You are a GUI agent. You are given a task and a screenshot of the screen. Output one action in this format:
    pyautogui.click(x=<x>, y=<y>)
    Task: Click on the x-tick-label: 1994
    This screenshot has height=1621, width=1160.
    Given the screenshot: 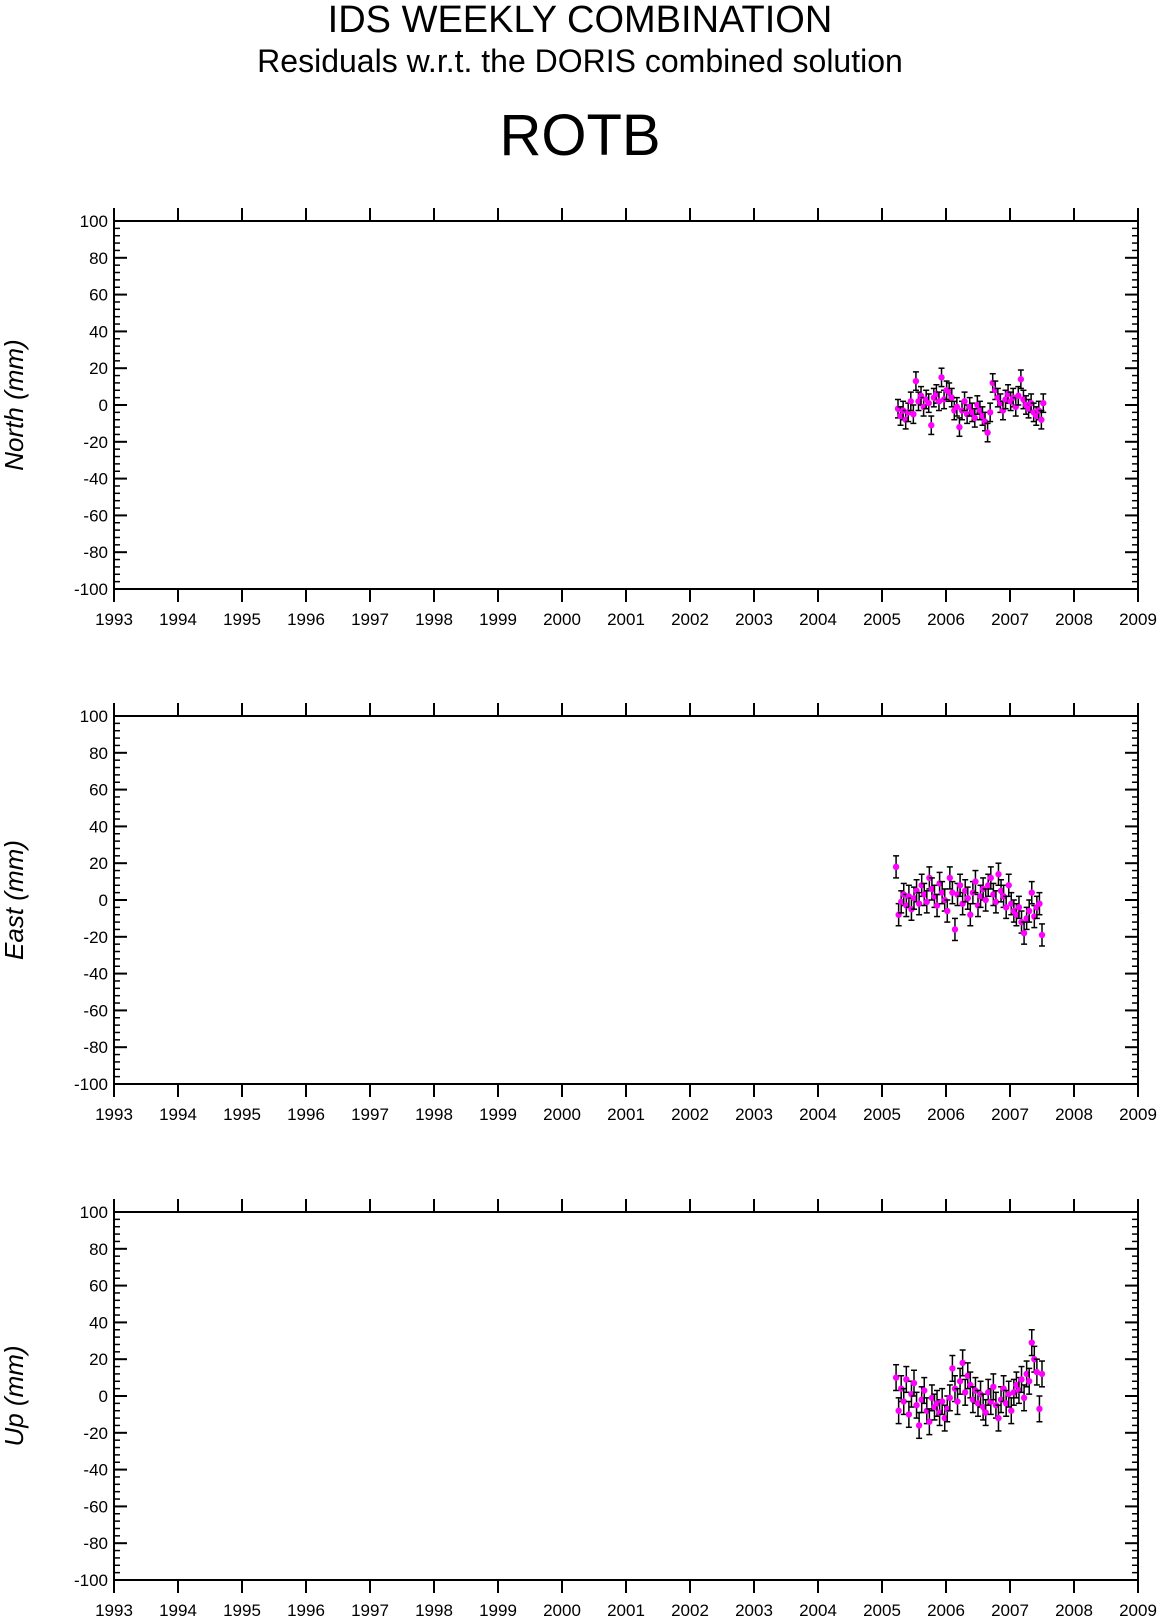 What is the action you would take?
    pyautogui.click(x=178, y=1610)
    